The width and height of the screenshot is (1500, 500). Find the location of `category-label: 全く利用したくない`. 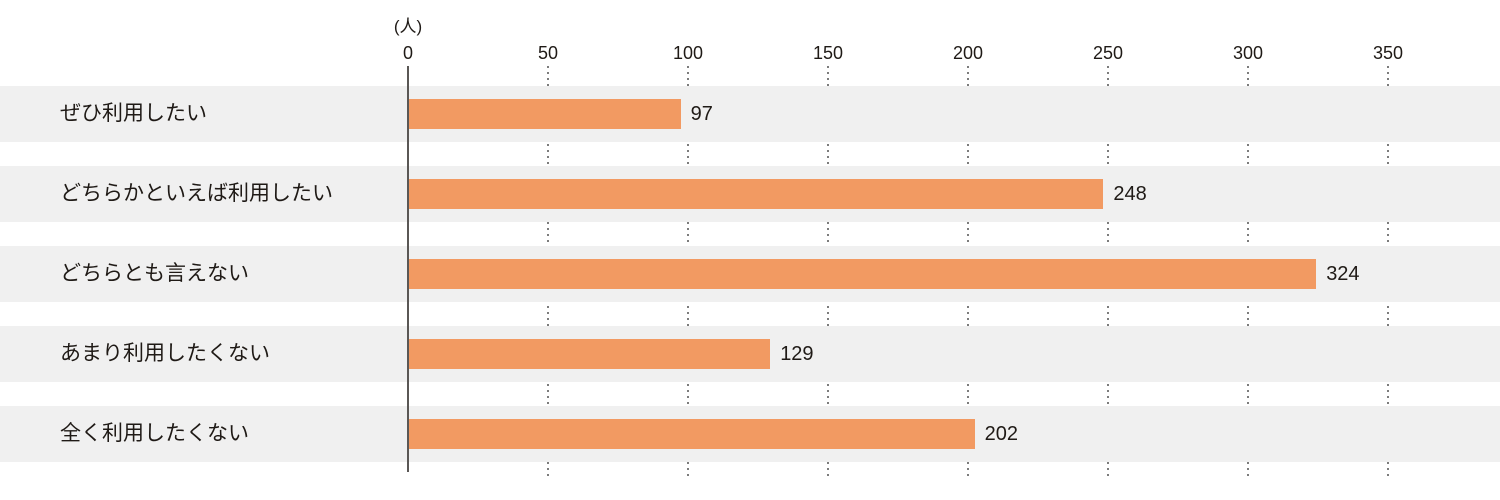

category-label: 全く利用したくない is located at coordinates (154, 433).